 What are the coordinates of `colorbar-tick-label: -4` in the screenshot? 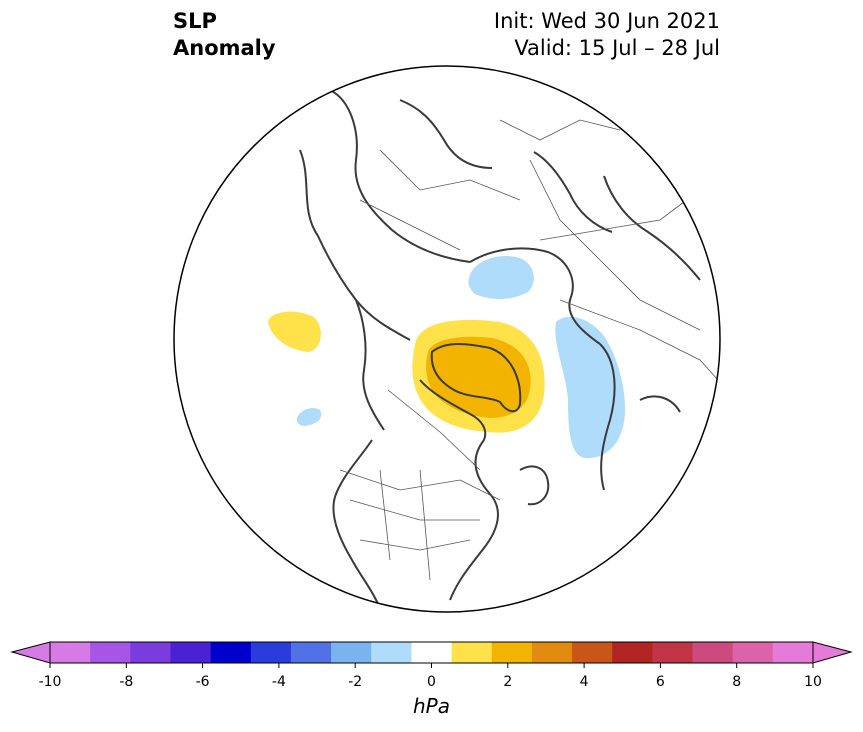 It's located at (278, 682).